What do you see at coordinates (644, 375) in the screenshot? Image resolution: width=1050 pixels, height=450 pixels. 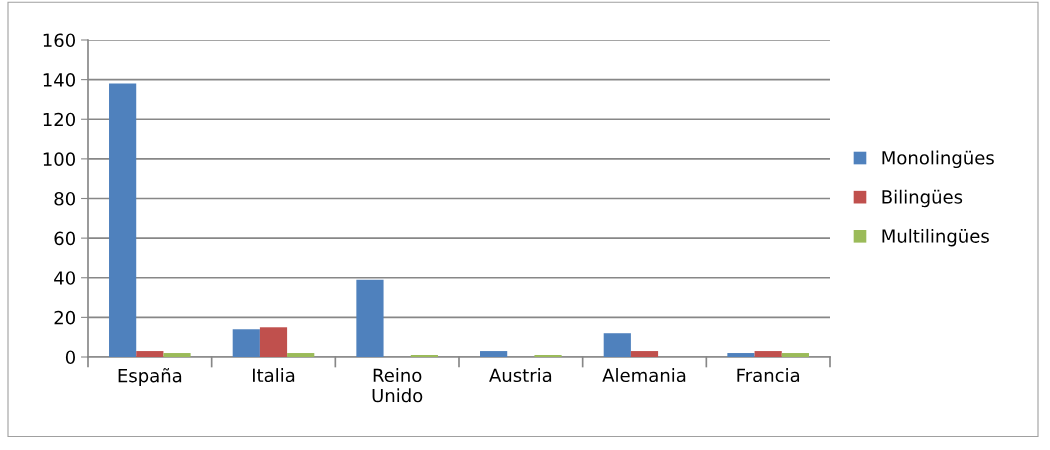 I see `x-tick-label: Alemania` at bounding box center [644, 375].